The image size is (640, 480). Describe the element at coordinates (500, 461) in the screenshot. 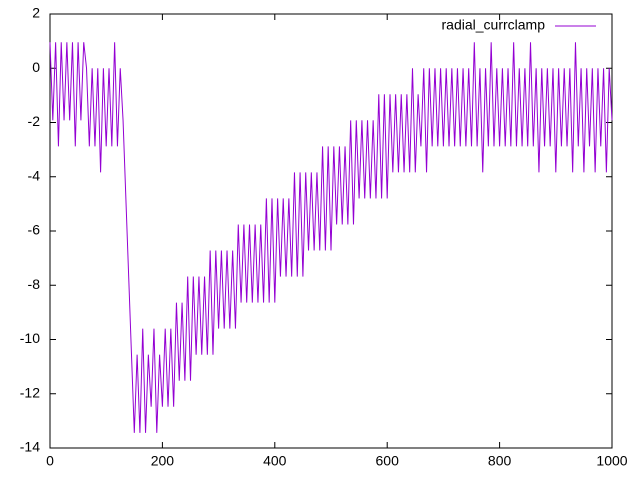

I see `x-tick-label: 800` at that location.